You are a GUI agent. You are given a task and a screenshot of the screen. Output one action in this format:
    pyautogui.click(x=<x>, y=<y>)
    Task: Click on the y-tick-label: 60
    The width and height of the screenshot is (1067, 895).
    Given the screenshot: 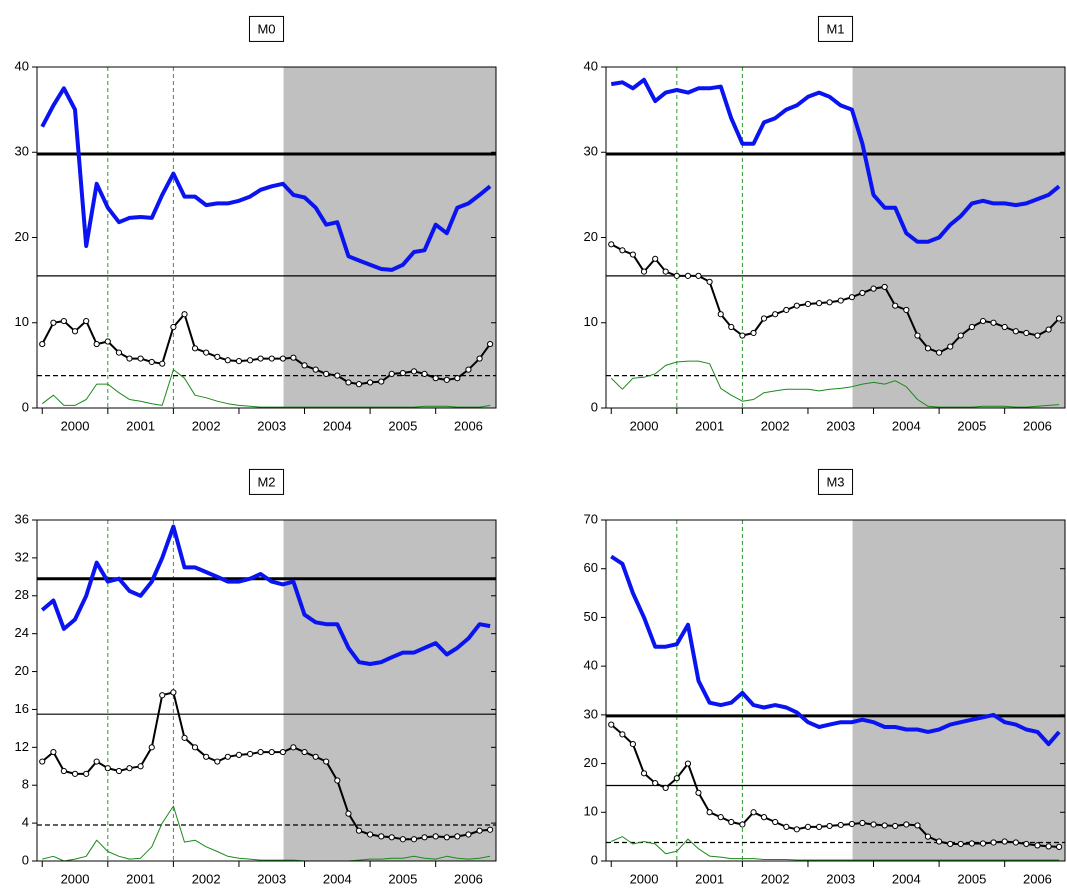 What is the action you would take?
    pyautogui.click(x=591, y=567)
    